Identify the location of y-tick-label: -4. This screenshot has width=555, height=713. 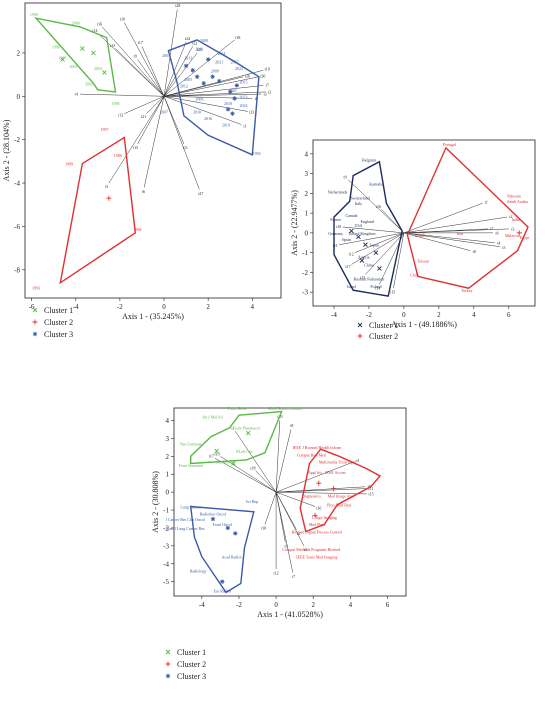
(17, 184).